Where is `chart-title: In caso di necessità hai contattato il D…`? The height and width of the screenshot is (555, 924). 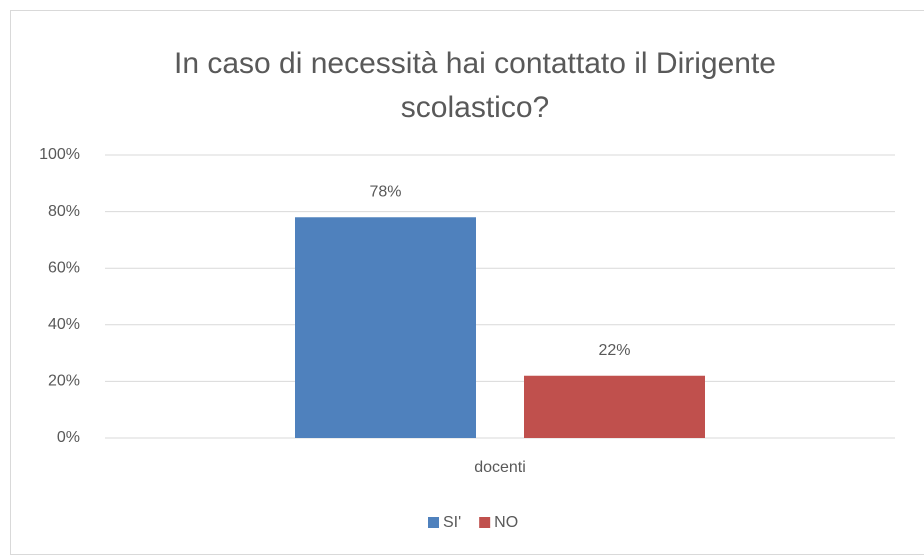 chart-title: In caso di necessità hai contattato il D… is located at coordinates (474, 85).